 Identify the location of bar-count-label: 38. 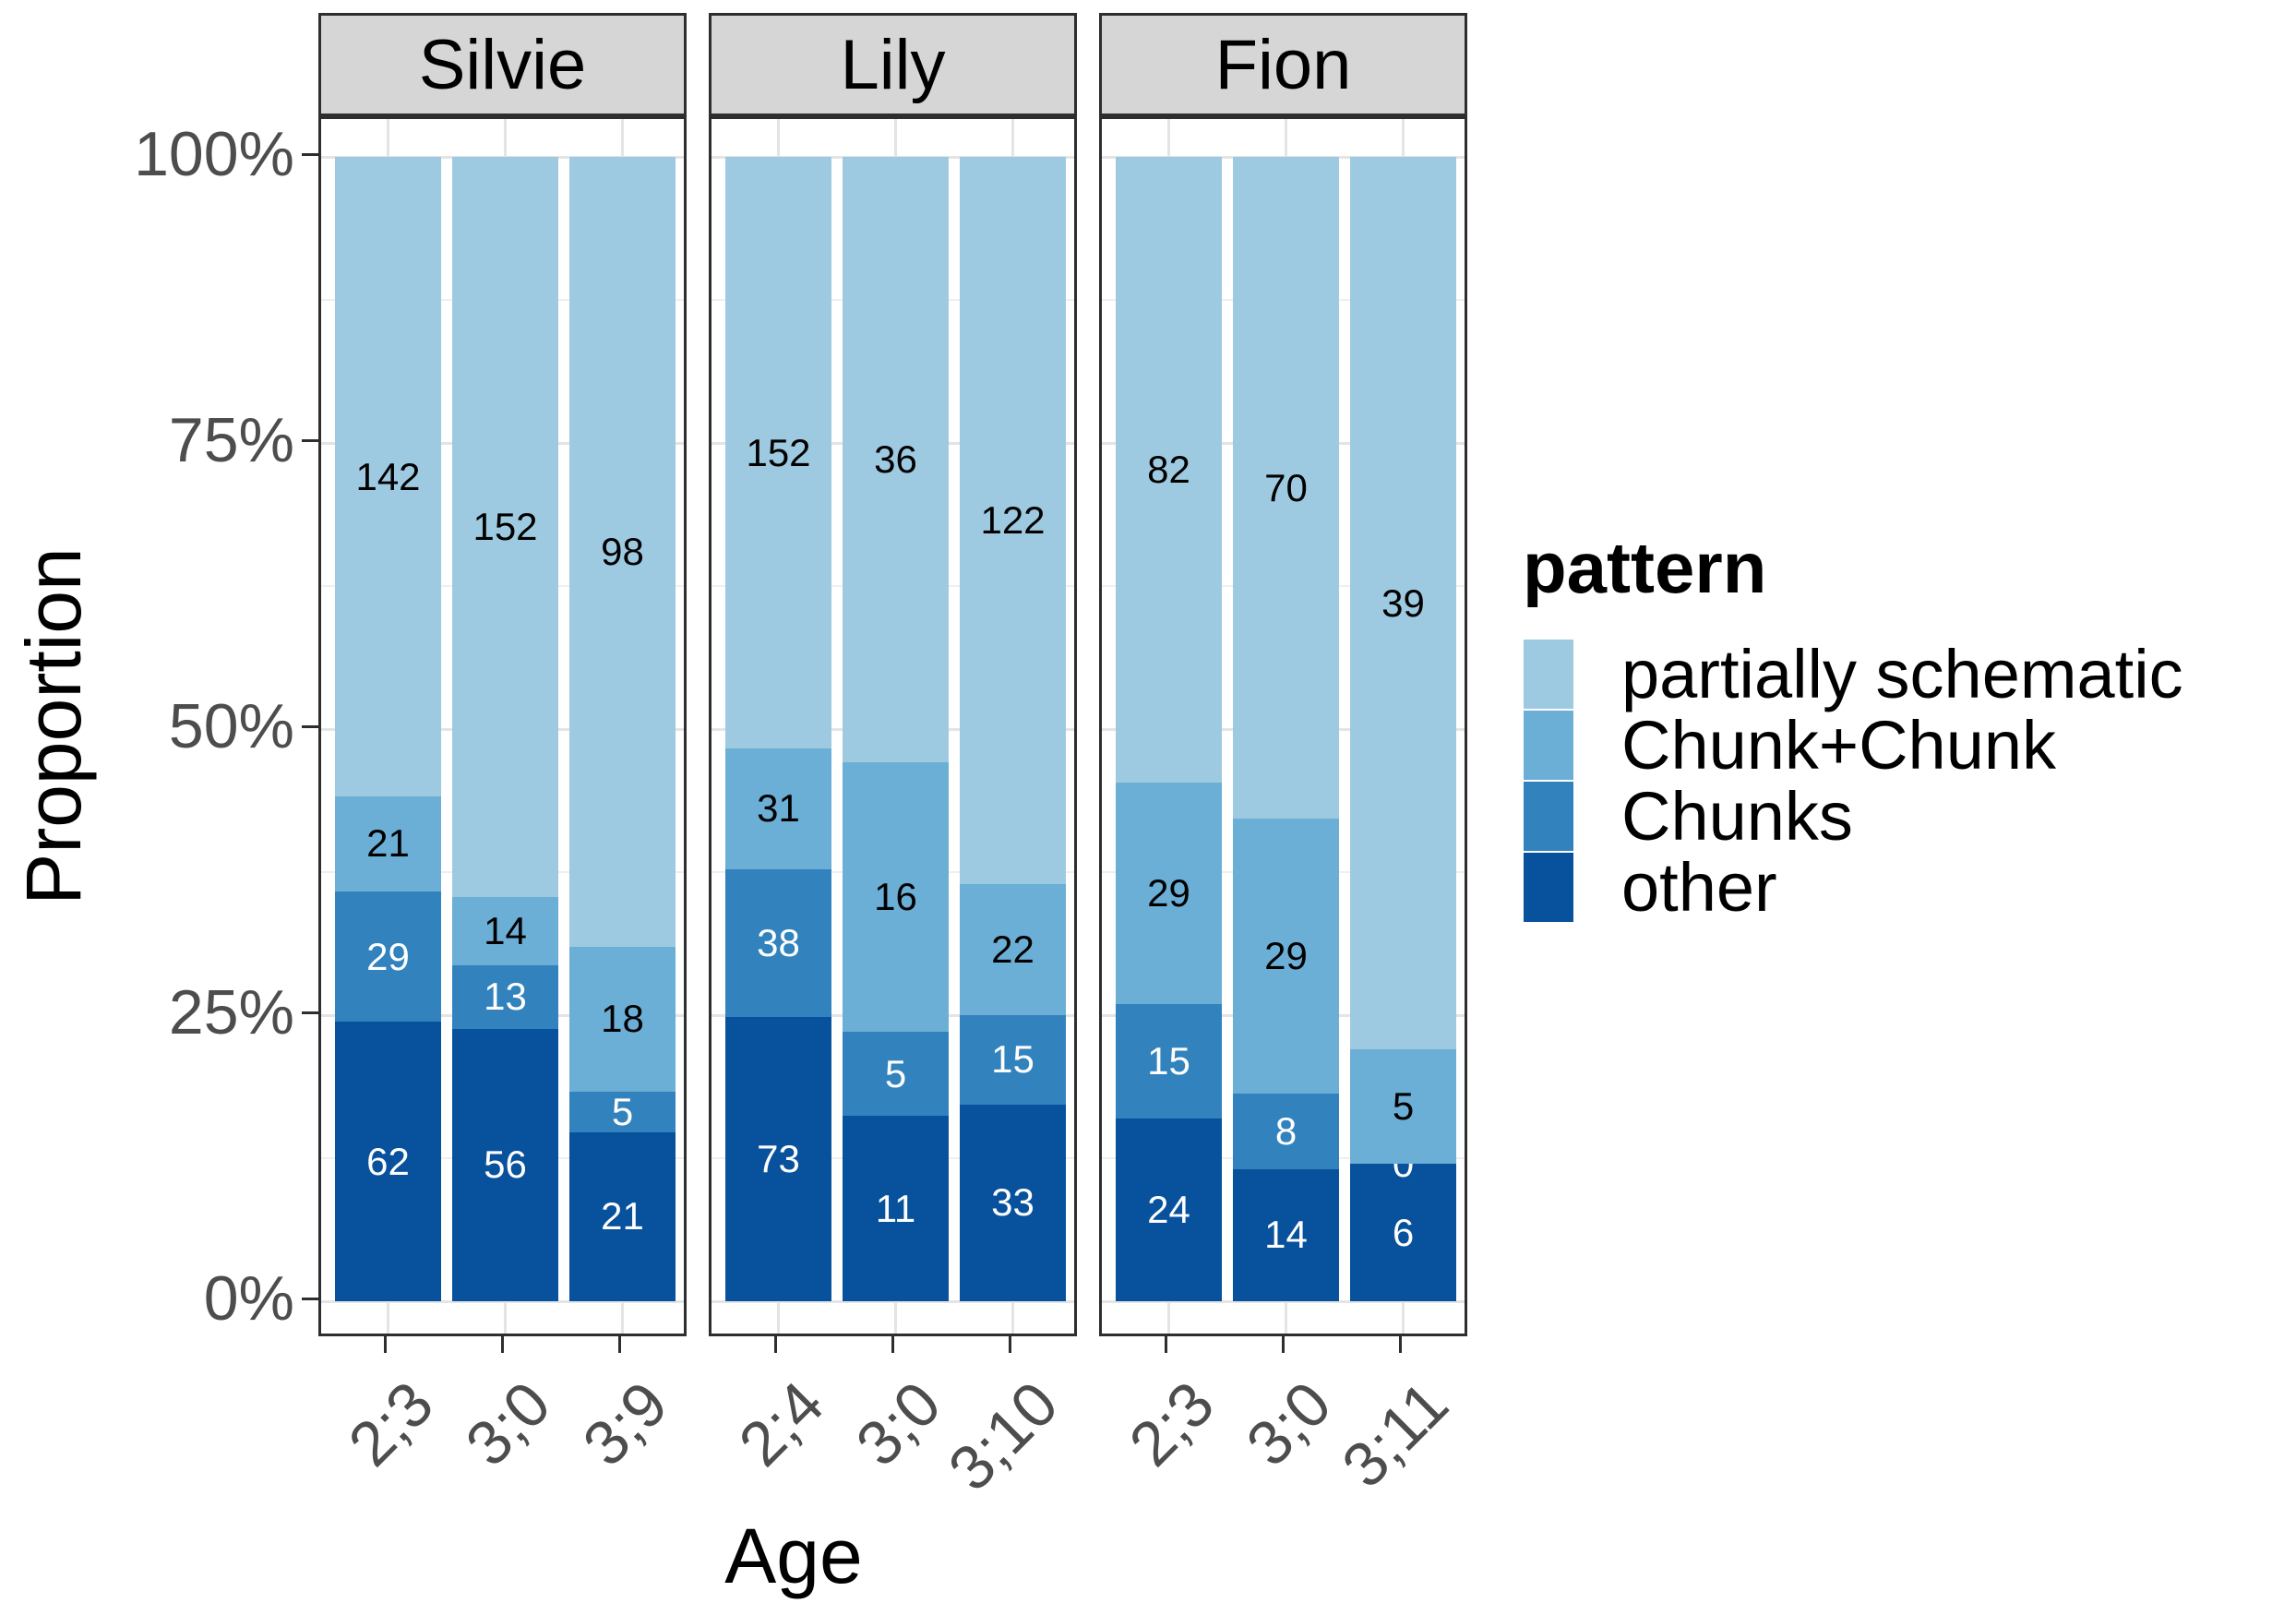
(778, 942).